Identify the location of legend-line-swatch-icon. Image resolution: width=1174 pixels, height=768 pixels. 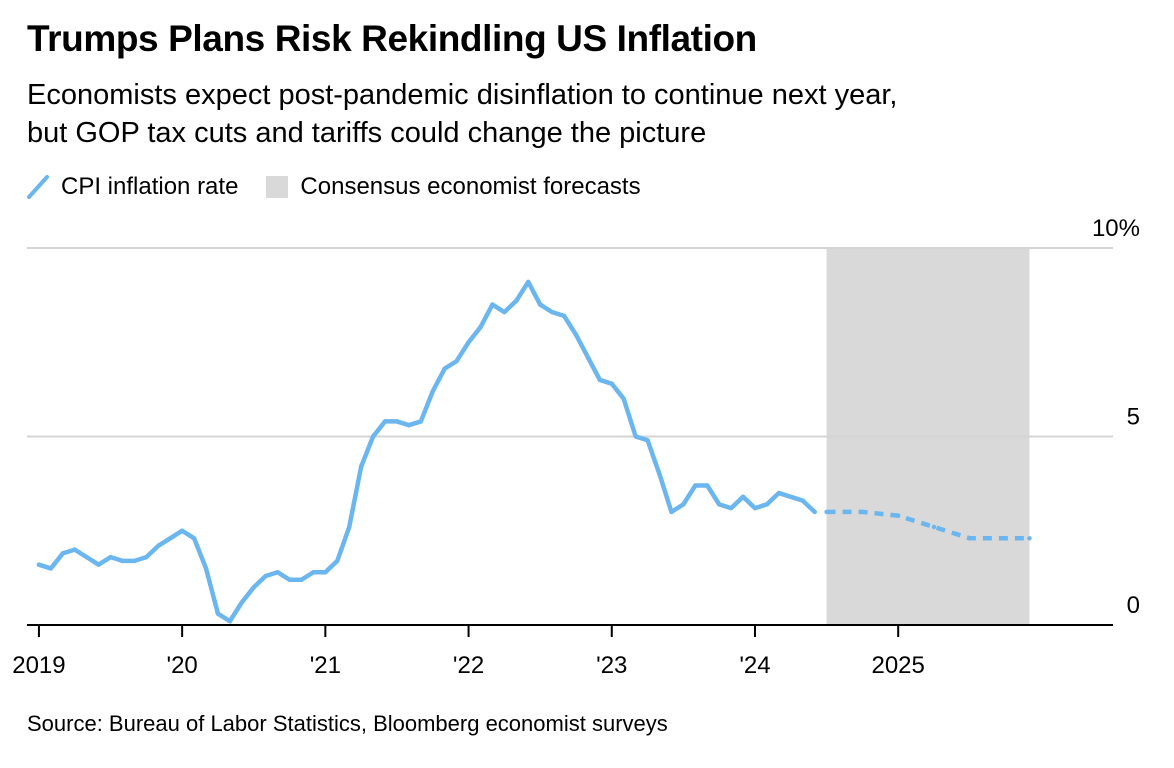
(38, 187).